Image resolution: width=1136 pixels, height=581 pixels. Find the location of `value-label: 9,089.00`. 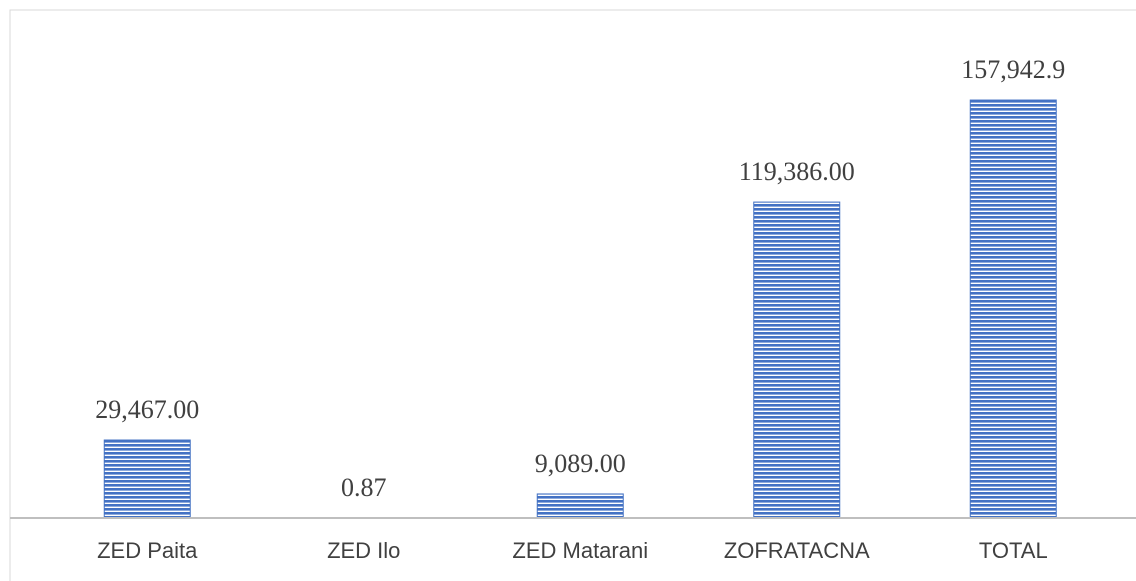

value-label: 9,089.00 is located at coordinates (580, 463).